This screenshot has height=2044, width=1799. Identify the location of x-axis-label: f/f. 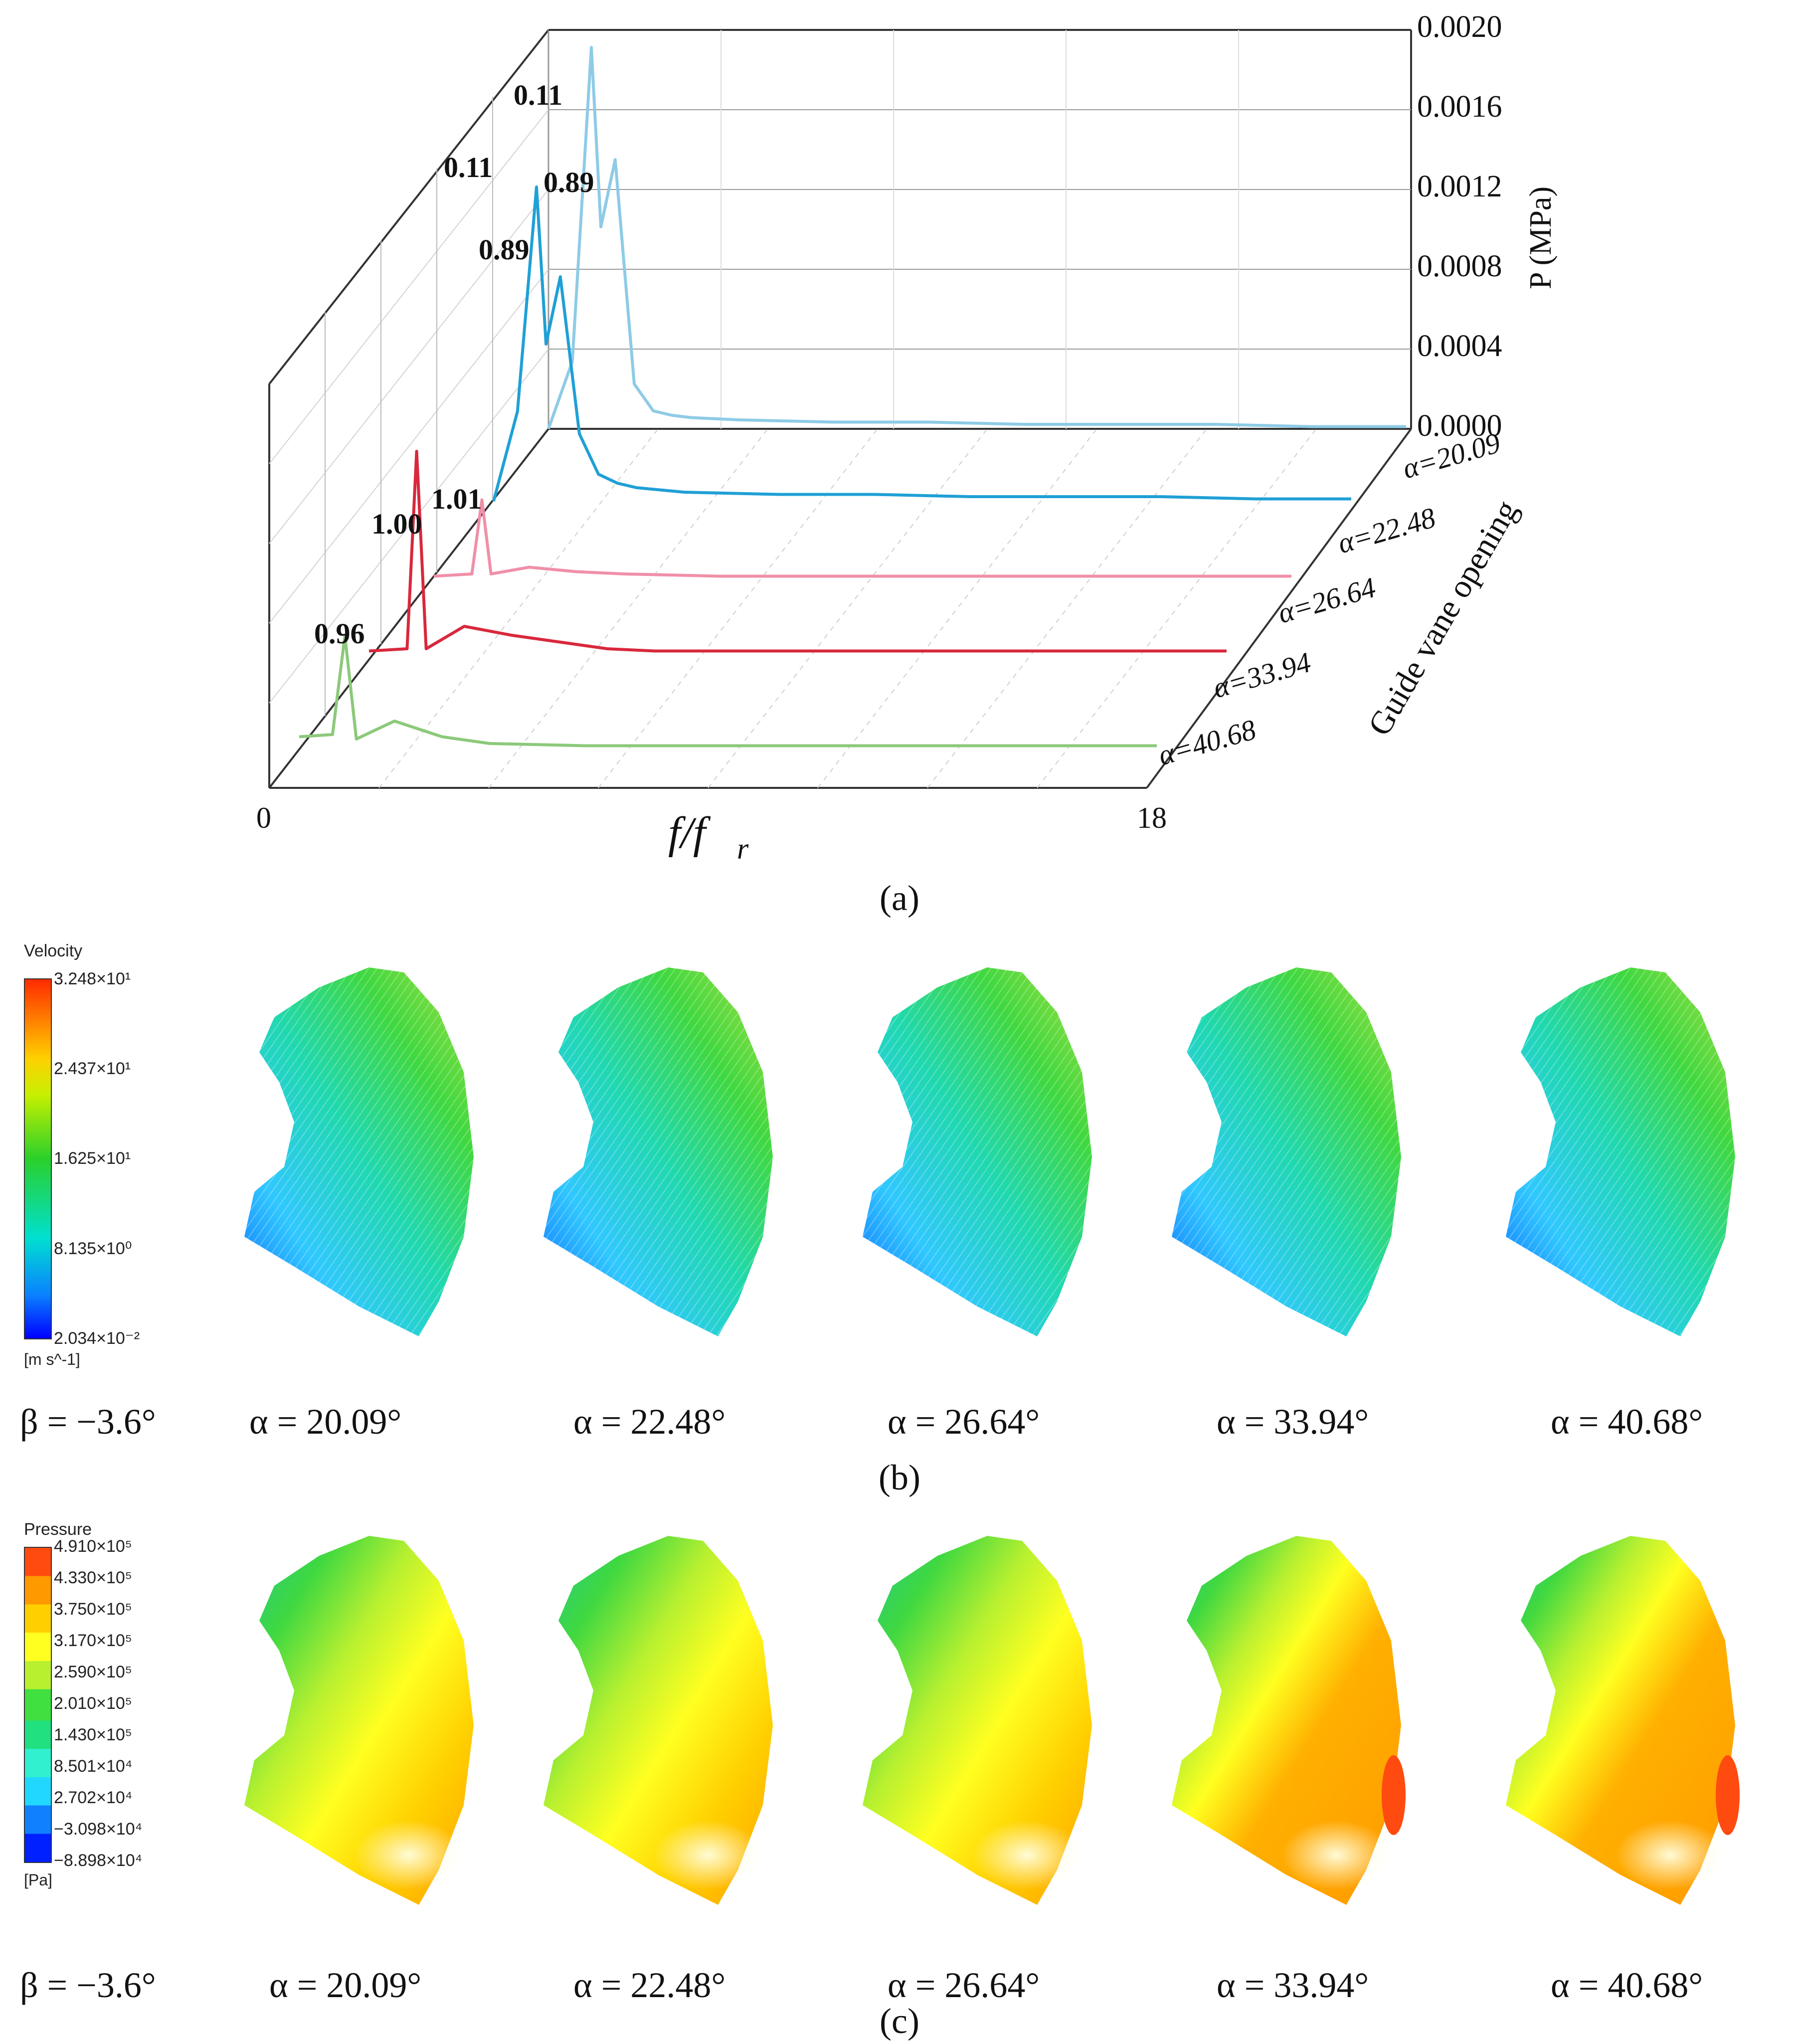
(689, 833).